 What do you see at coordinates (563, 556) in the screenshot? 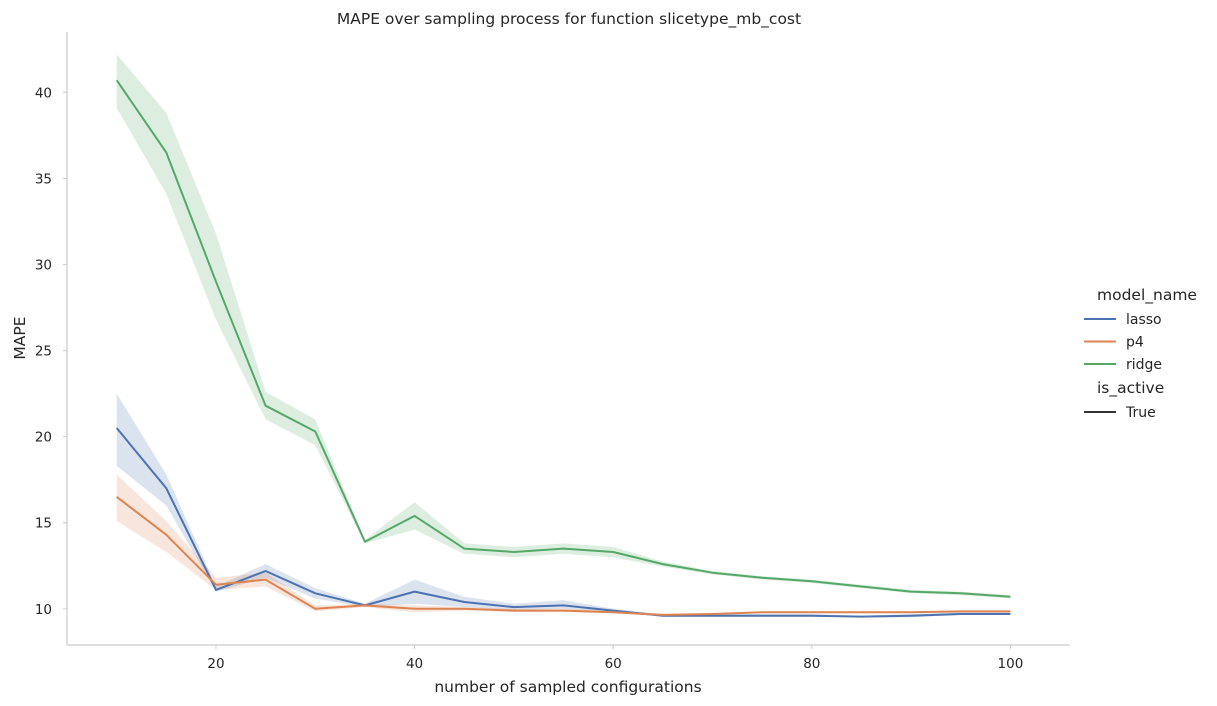
I see `series-line-p4` at bounding box center [563, 556].